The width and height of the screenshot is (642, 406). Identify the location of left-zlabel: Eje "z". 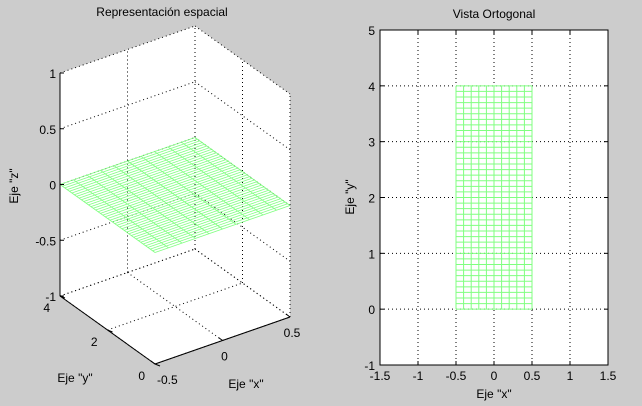
(14, 185).